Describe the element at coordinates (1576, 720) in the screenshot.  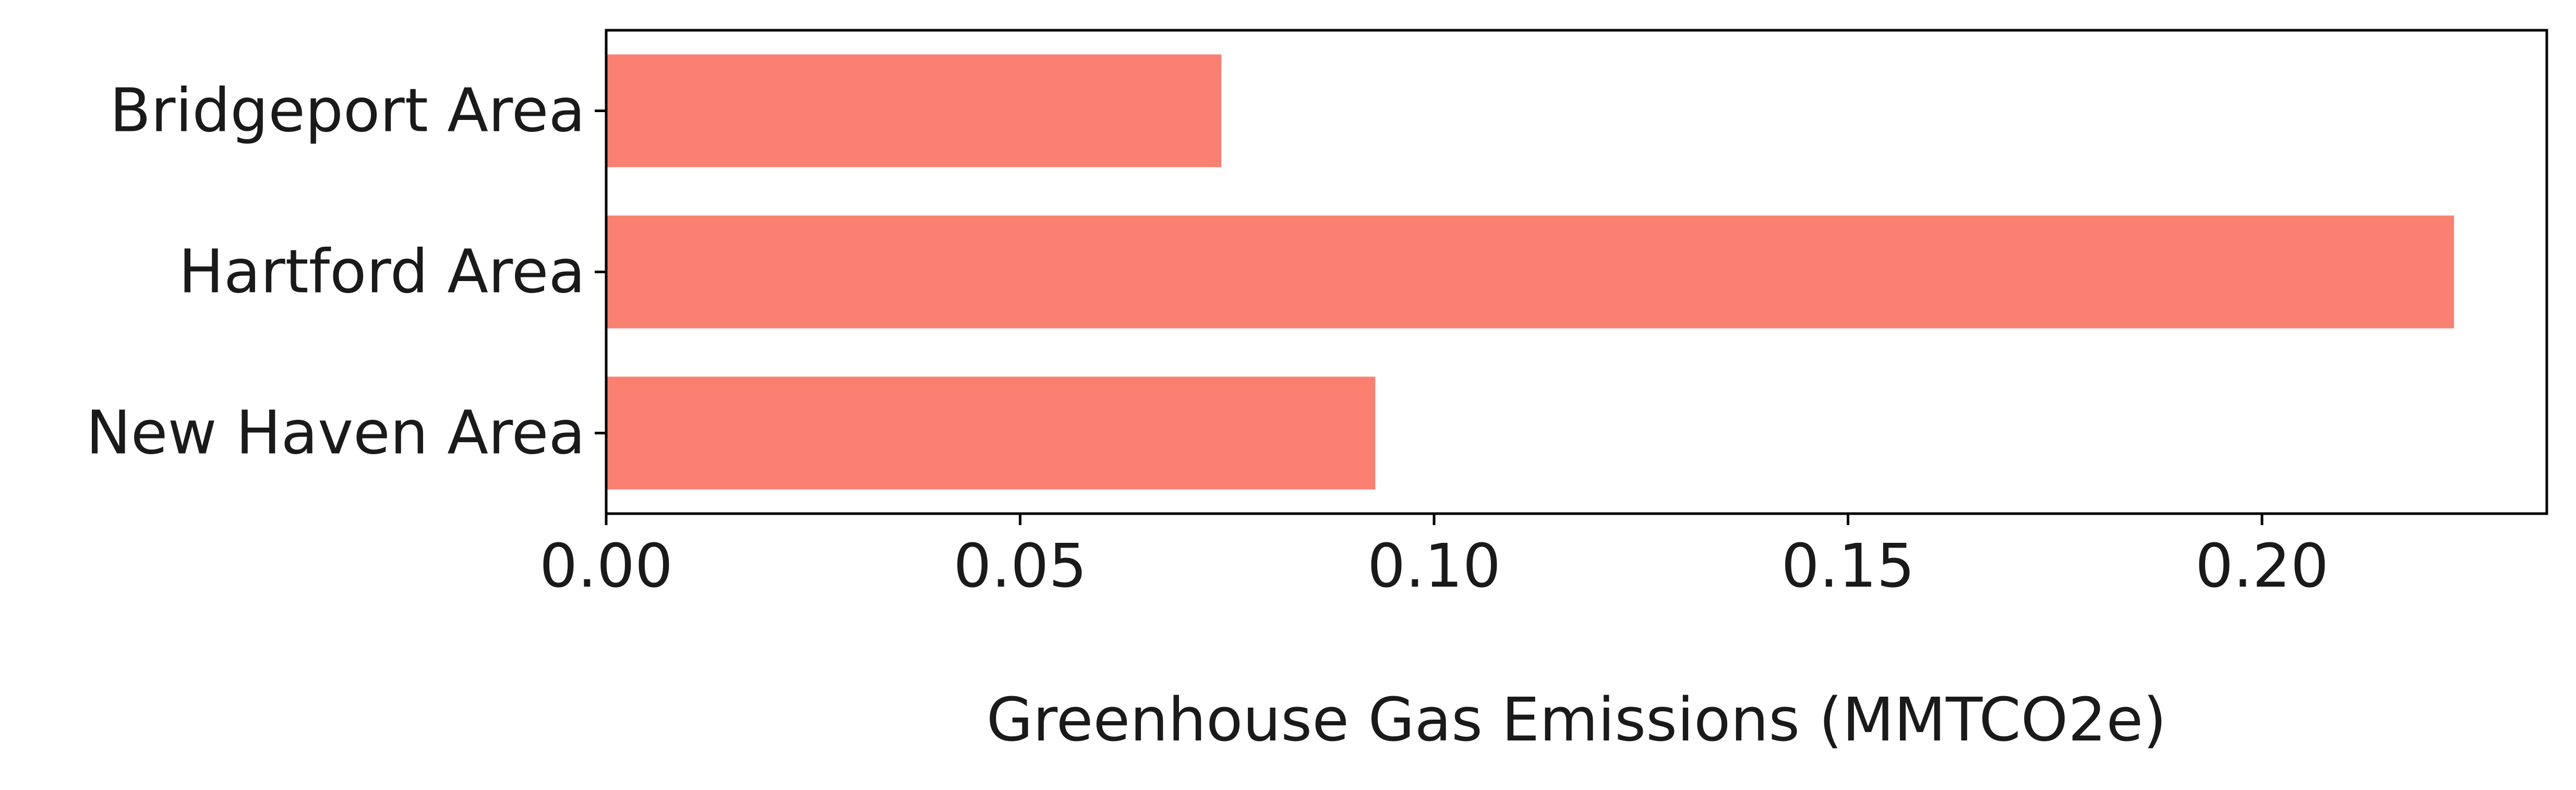
I see `x-axis-title: Greenhouse Gas Emissions (MMTCO2e)` at that location.